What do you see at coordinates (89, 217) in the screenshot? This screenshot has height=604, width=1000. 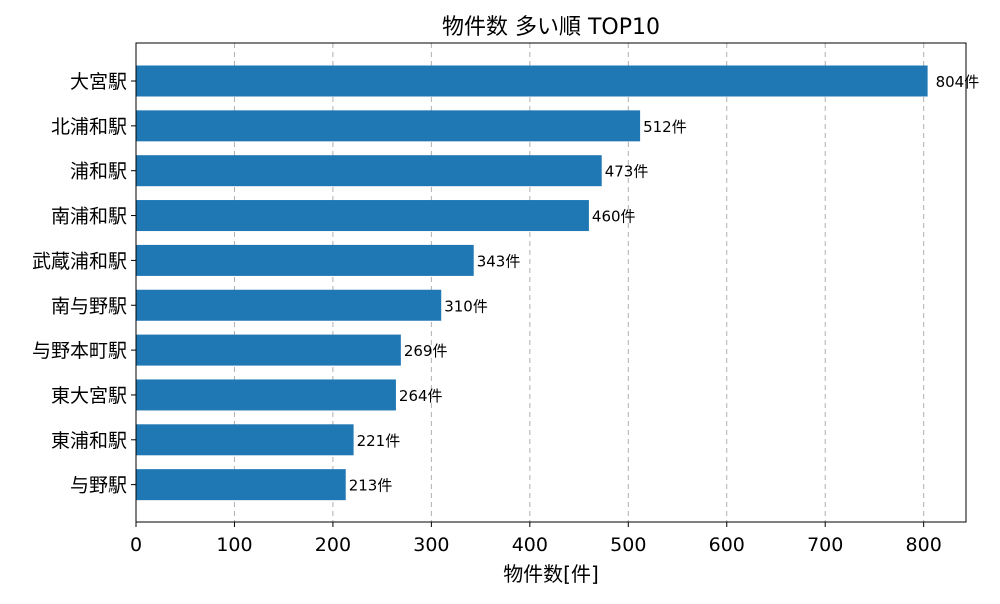 I see `category-label: 南浦和駅` at bounding box center [89, 217].